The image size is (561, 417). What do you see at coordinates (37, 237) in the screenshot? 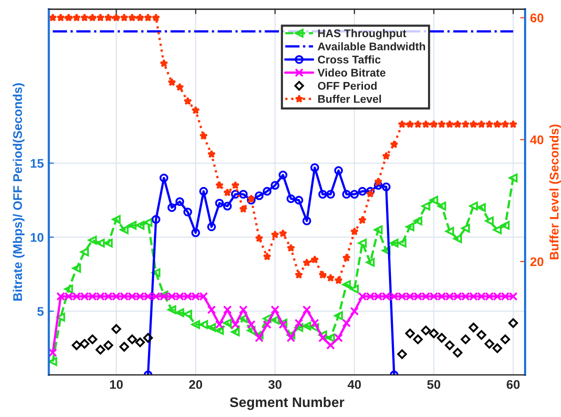
I see `y-tick-label: 10` at bounding box center [37, 237].